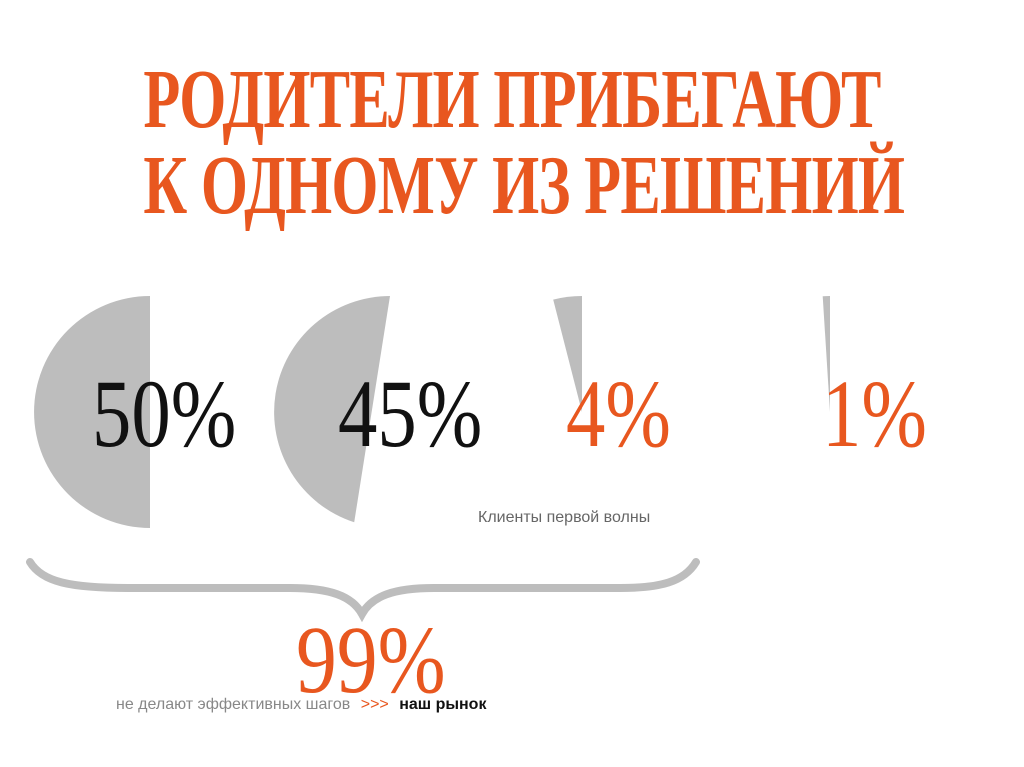 The width and height of the screenshot is (1024, 767). Describe the element at coordinates (332, 409) in the screenshot. I see `segment-45-shape` at that location.